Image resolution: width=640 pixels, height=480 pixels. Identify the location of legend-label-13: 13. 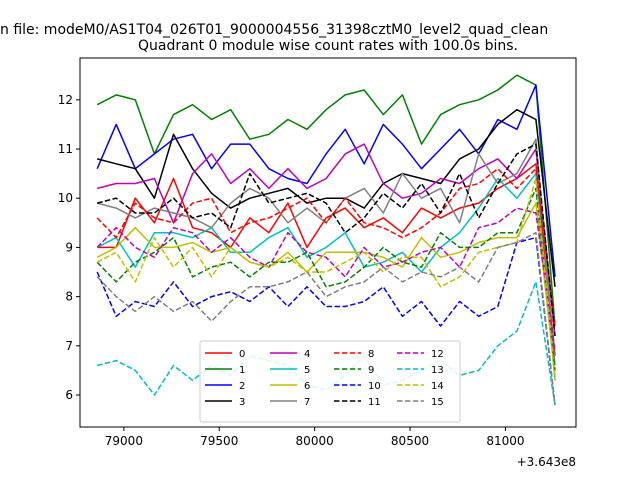
(437, 370).